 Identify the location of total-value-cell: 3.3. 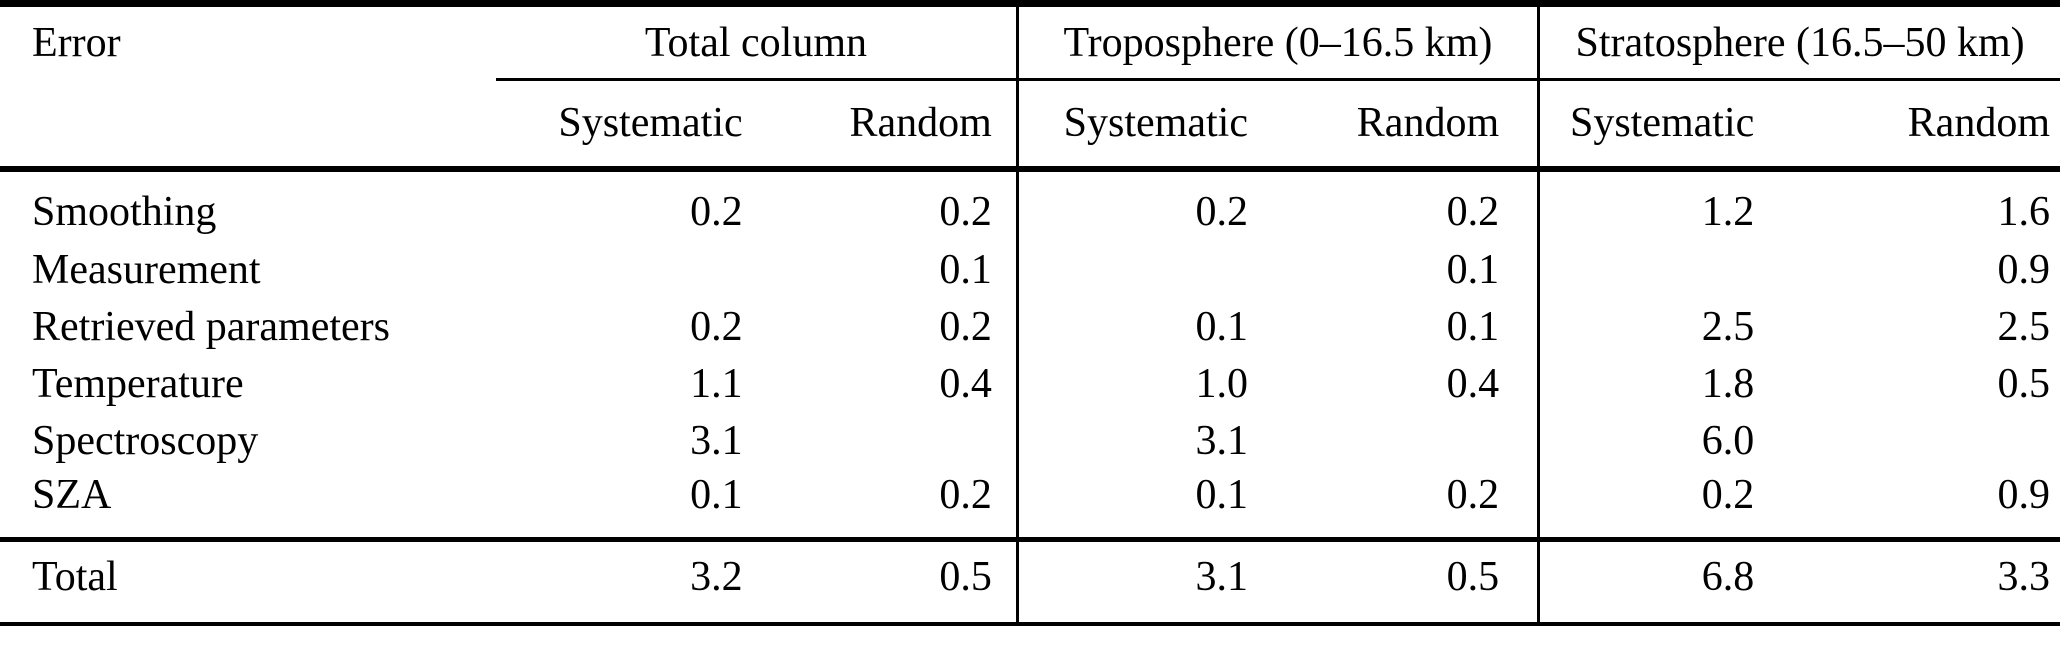
(1929, 580).